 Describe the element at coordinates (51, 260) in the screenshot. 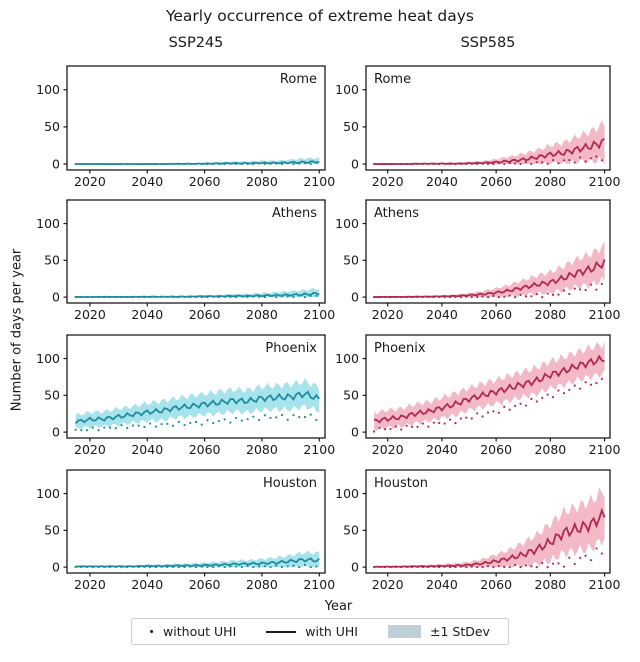

I see `y-ticks-athens-ssp245: 0 50 100` at that location.